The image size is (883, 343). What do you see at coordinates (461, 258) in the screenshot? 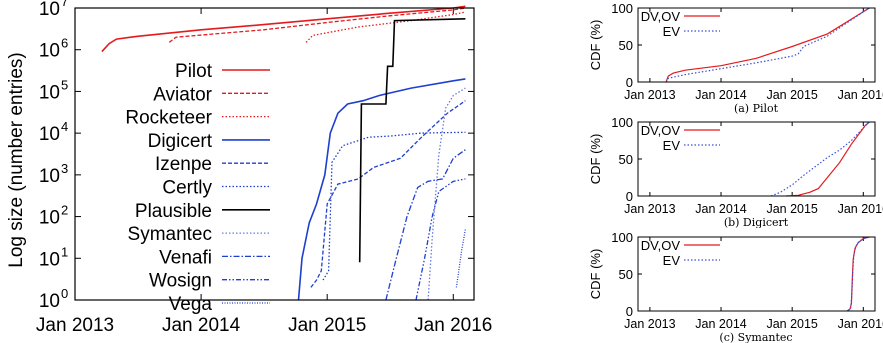
I see `series-line-vega` at bounding box center [461, 258].